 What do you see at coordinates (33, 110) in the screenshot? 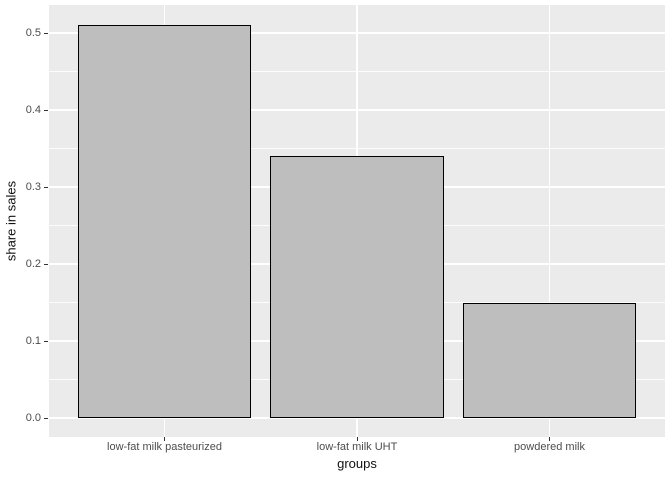
I see `y-tick-label: 0.4` at bounding box center [33, 110].